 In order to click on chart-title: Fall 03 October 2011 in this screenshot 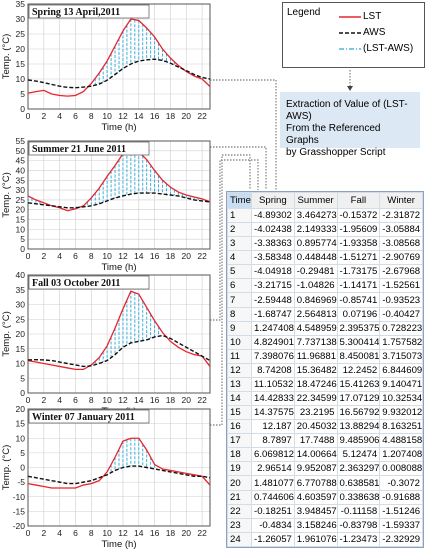, I will do `click(76, 283)`.